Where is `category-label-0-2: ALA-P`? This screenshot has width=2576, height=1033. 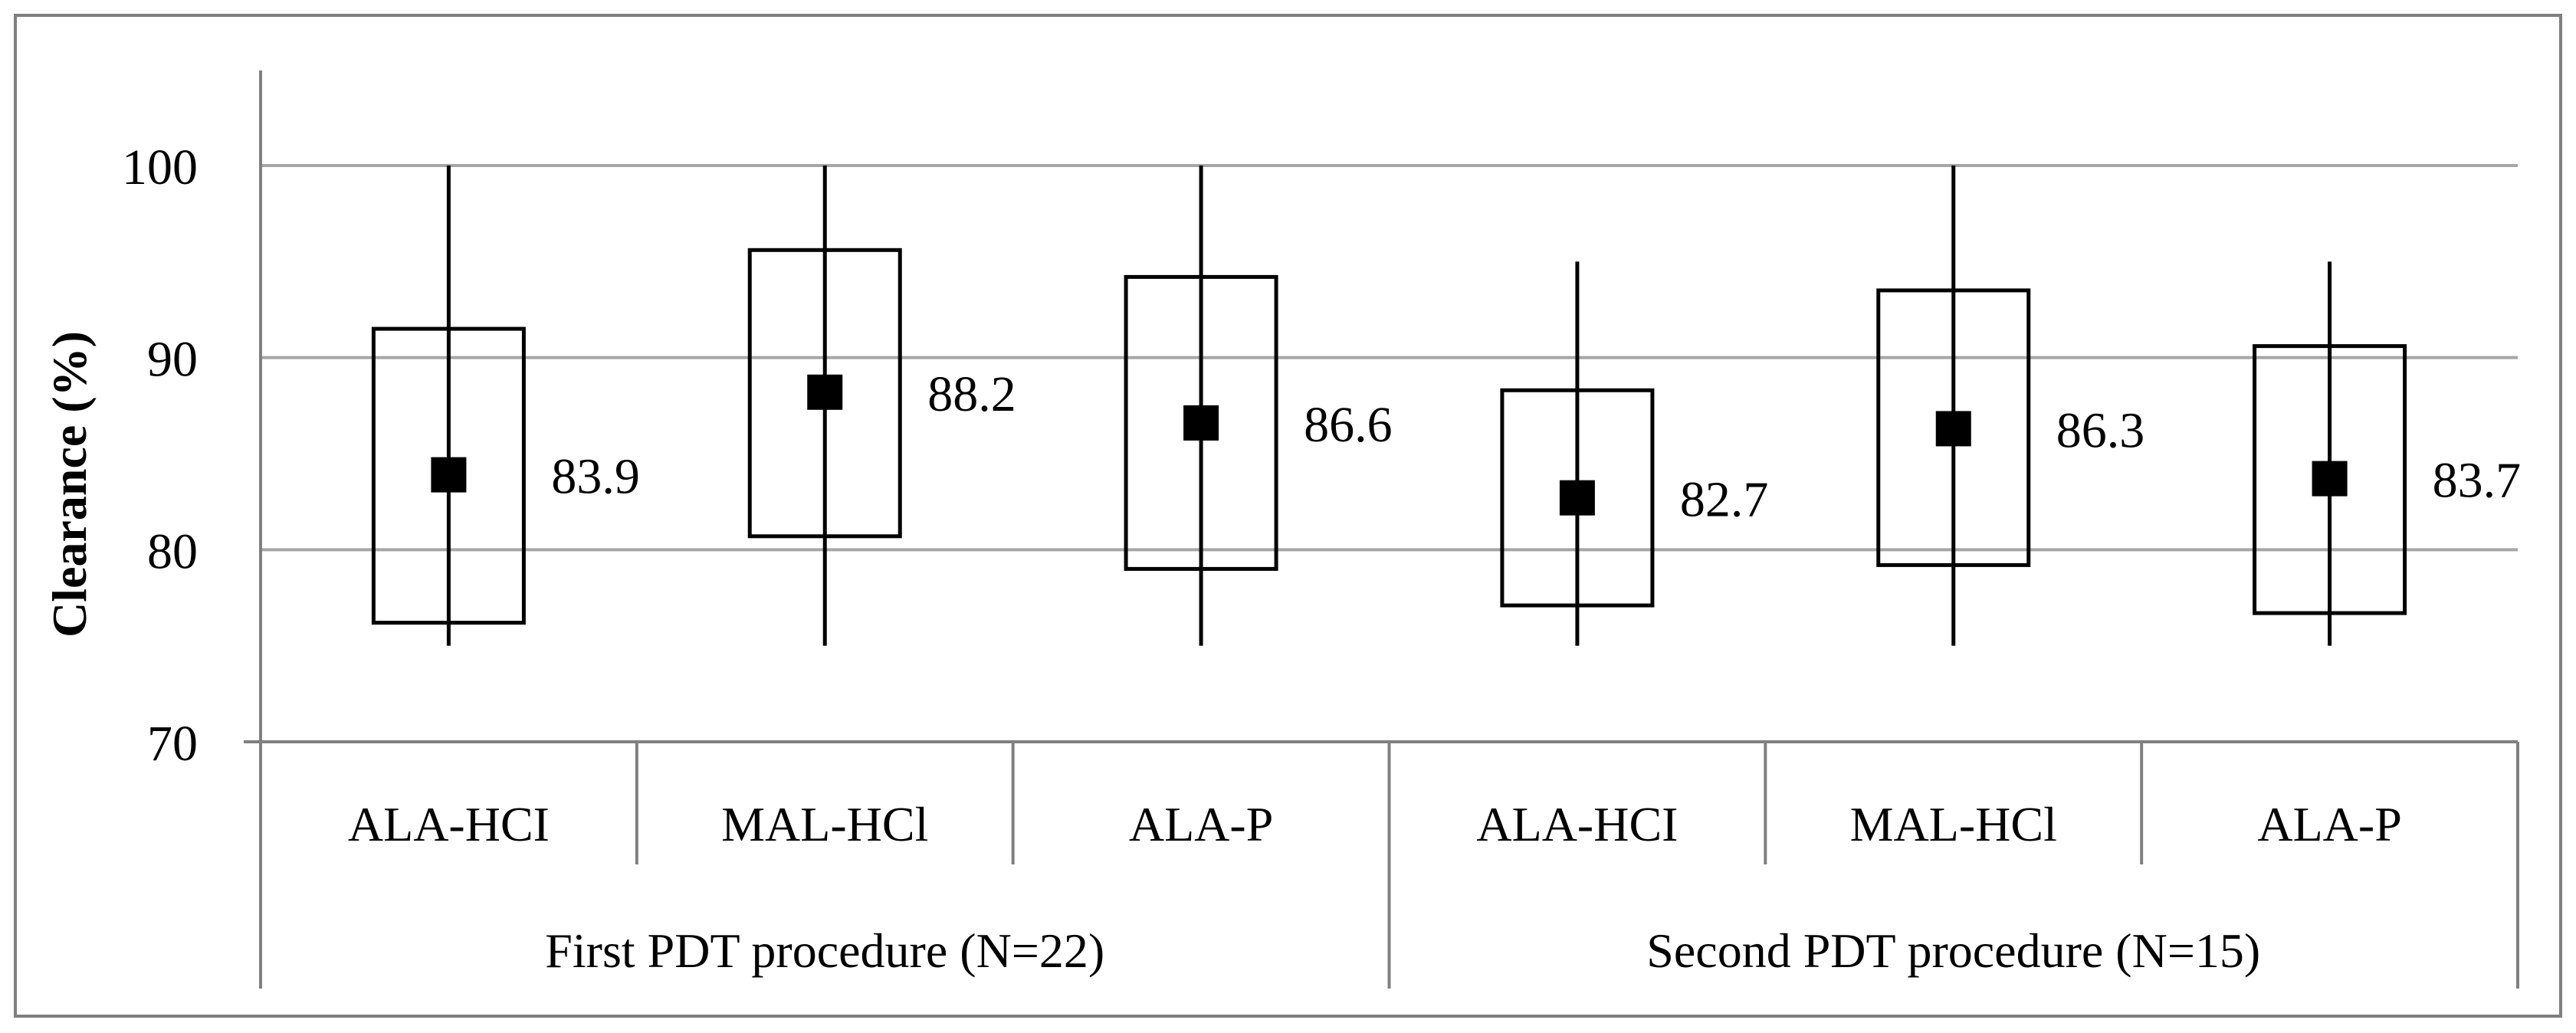 category-label-0-2: ALA-P is located at coordinates (1201, 824).